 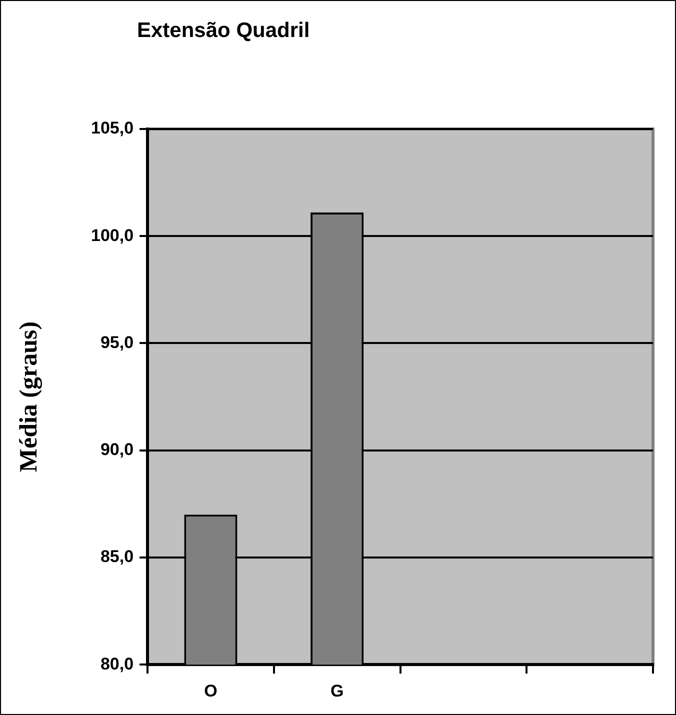 I want to click on y-tick-label: 100,0, so click(x=112, y=235).